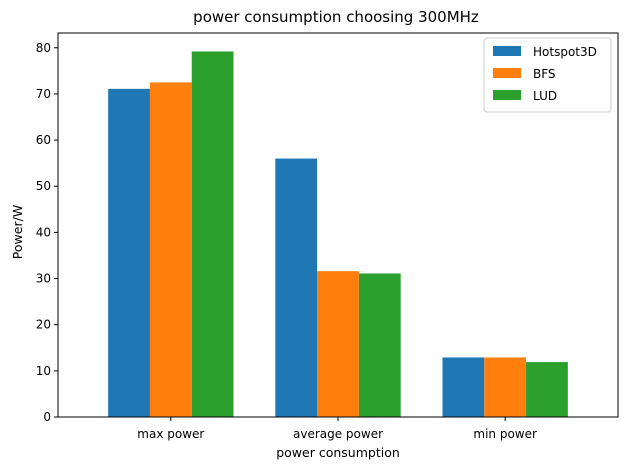  What do you see at coordinates (463, 387) in the screenshot?
I see `bar-hotspot3d-min-power` at bounding box center [463, 387].